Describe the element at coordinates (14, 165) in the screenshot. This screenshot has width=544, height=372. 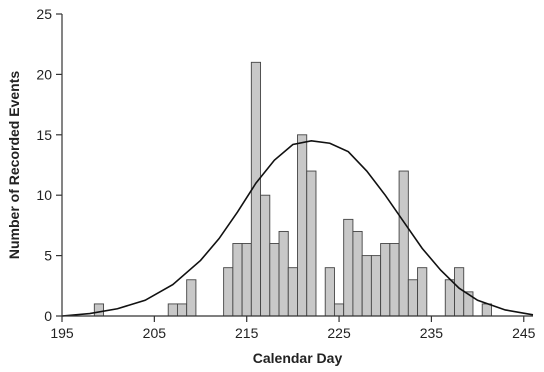
I see `y-axis-title: Number of Recorded Events` at that location.